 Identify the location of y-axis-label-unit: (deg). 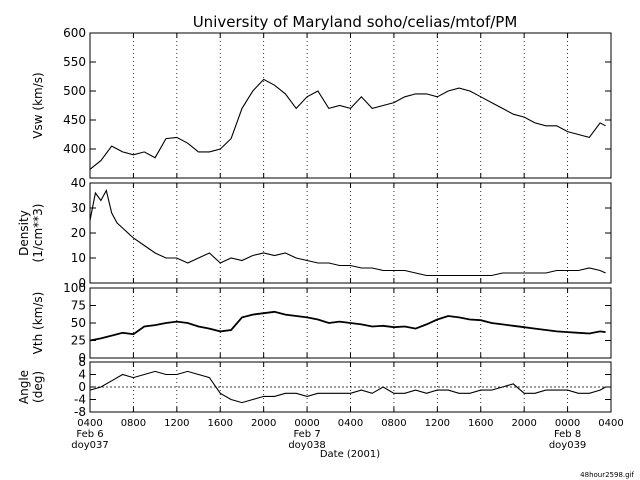
(38, 387).